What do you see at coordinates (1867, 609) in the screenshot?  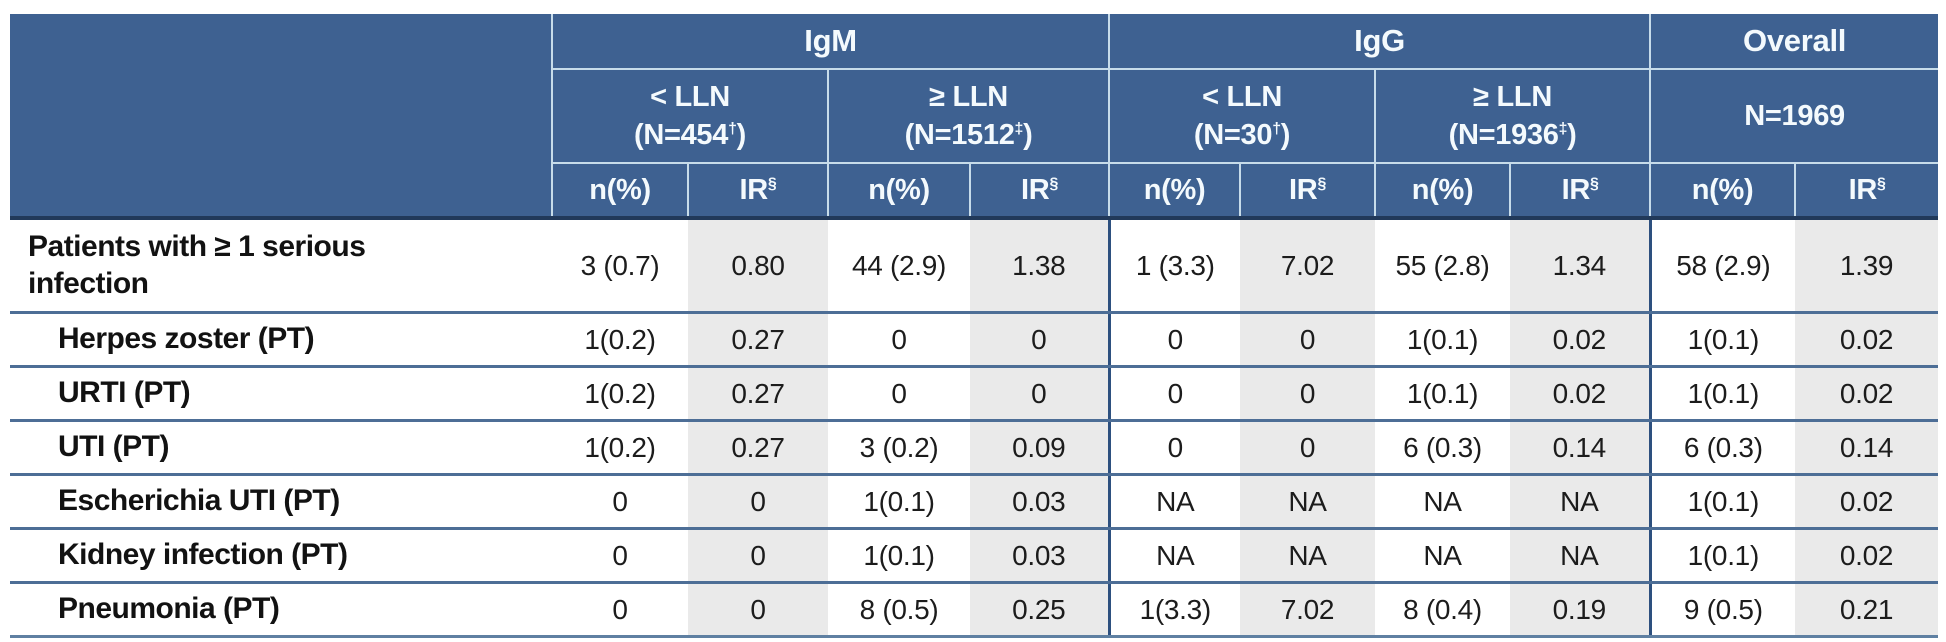 I see `cell-overall-ir: 0.21` at bounding box center [1867, 609].